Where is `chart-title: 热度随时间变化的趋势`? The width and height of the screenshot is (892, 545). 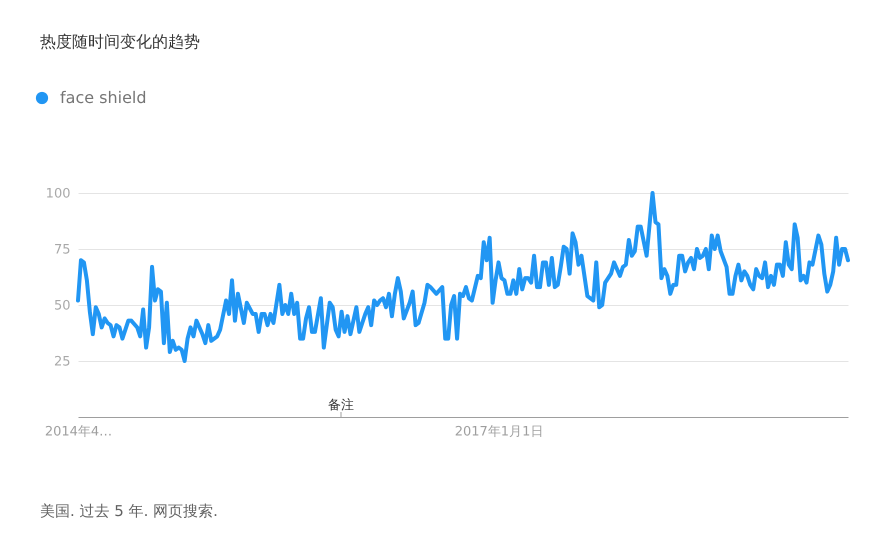 chart-title: 热度随时间变化的趋势 is located at coordinates (120, 41).